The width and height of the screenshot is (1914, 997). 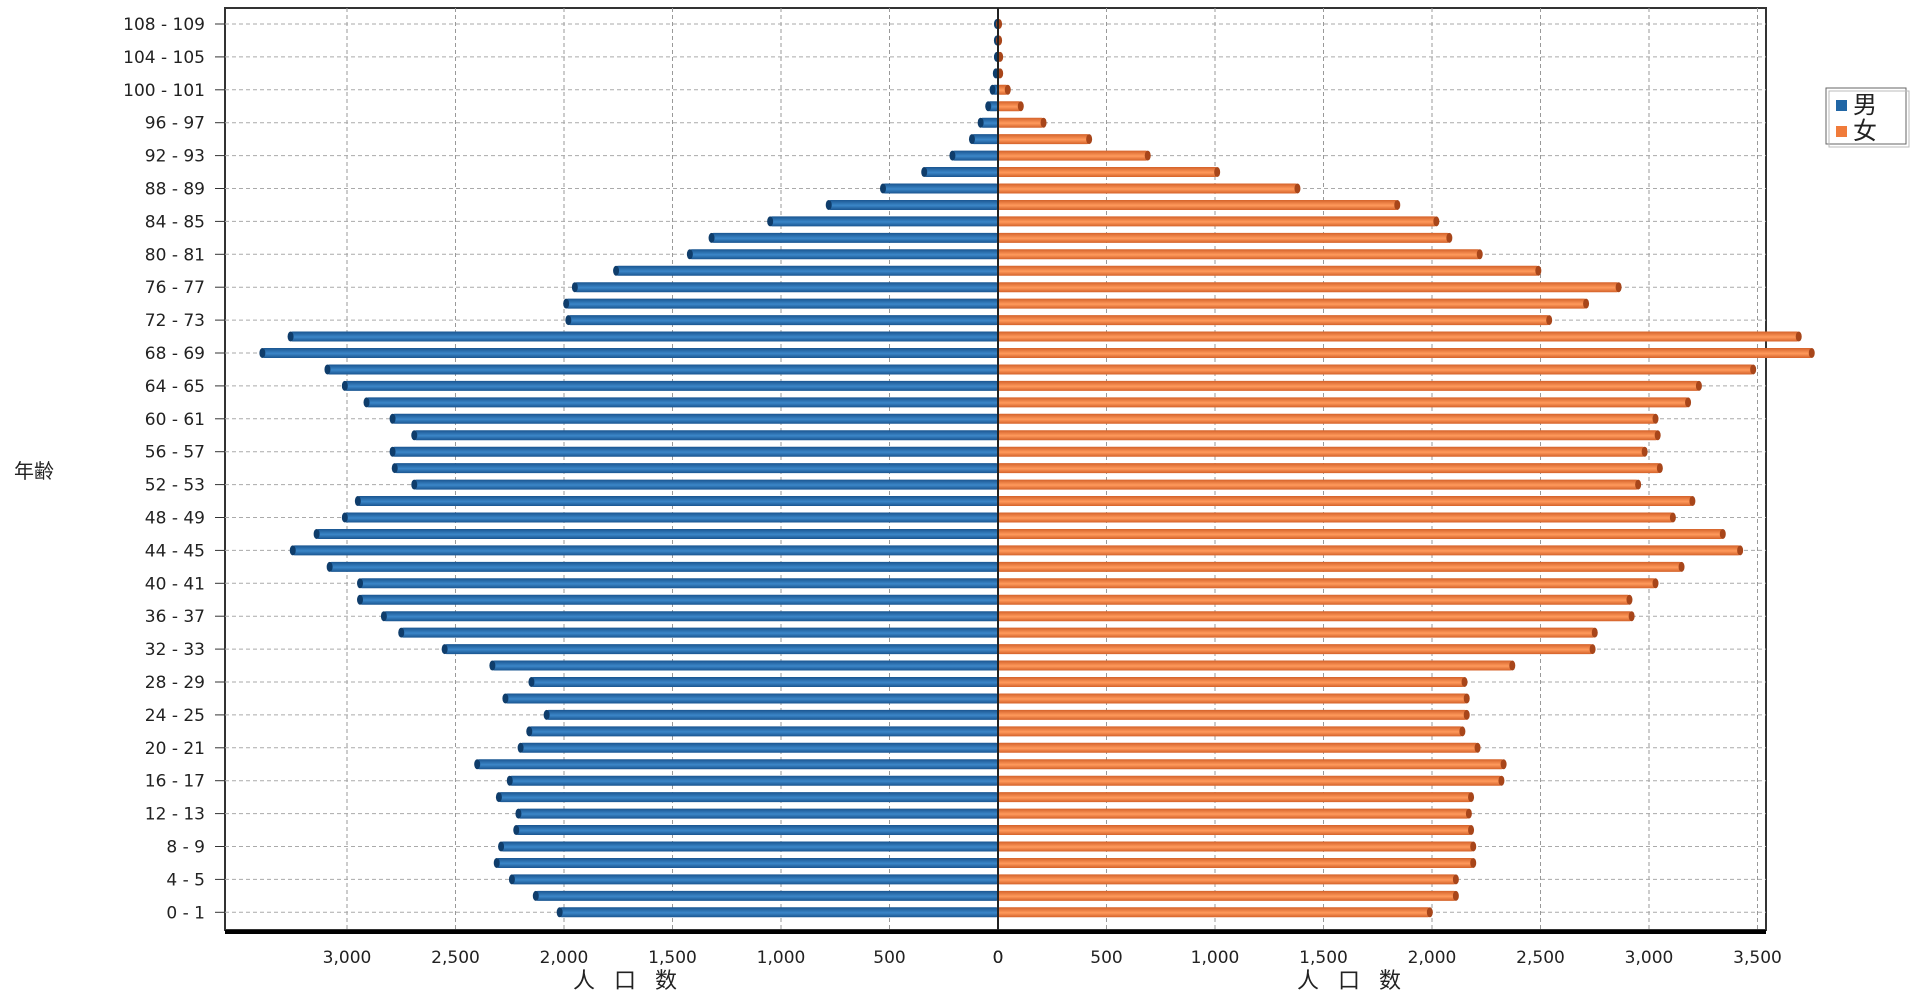 I want to click on x-tick-label-right: 2,000, so click(x=1432, y=958).